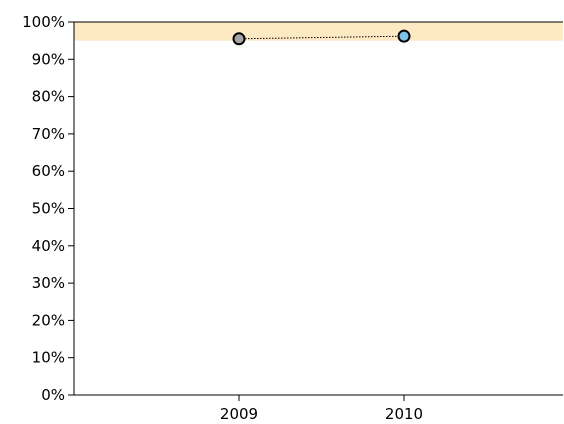 The width and height of the screenshot is (564, 424). What do you see at coordinates (404, 414) in the screenshot?
I see `x-tick-label: 2010` at bounding box center [404, 414].